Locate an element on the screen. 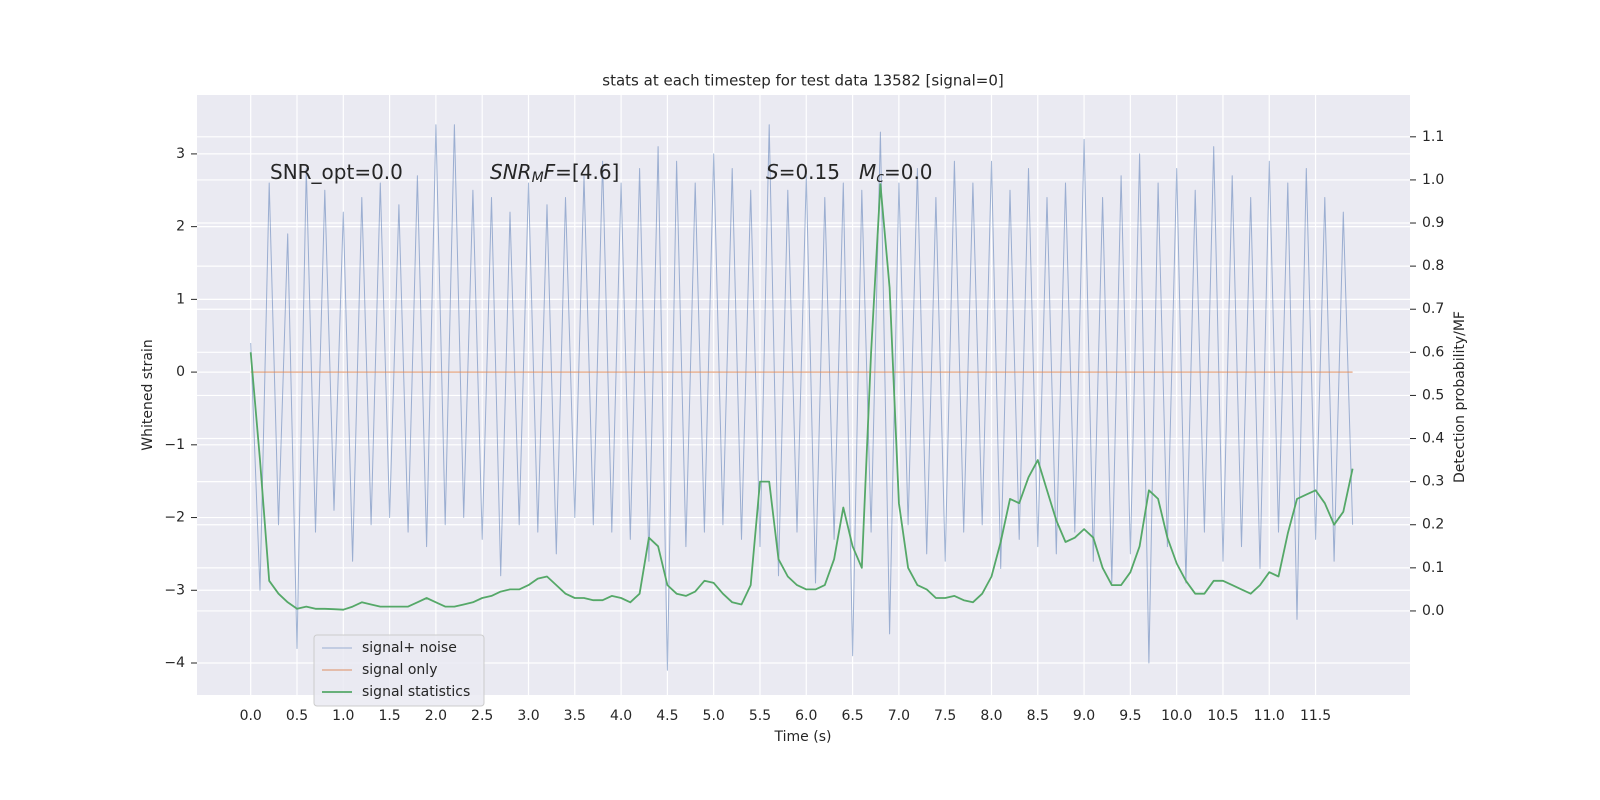 This screenshot has width=1600, height=800. x-tick-label: 8.0 is located at coordinates (991, 716).